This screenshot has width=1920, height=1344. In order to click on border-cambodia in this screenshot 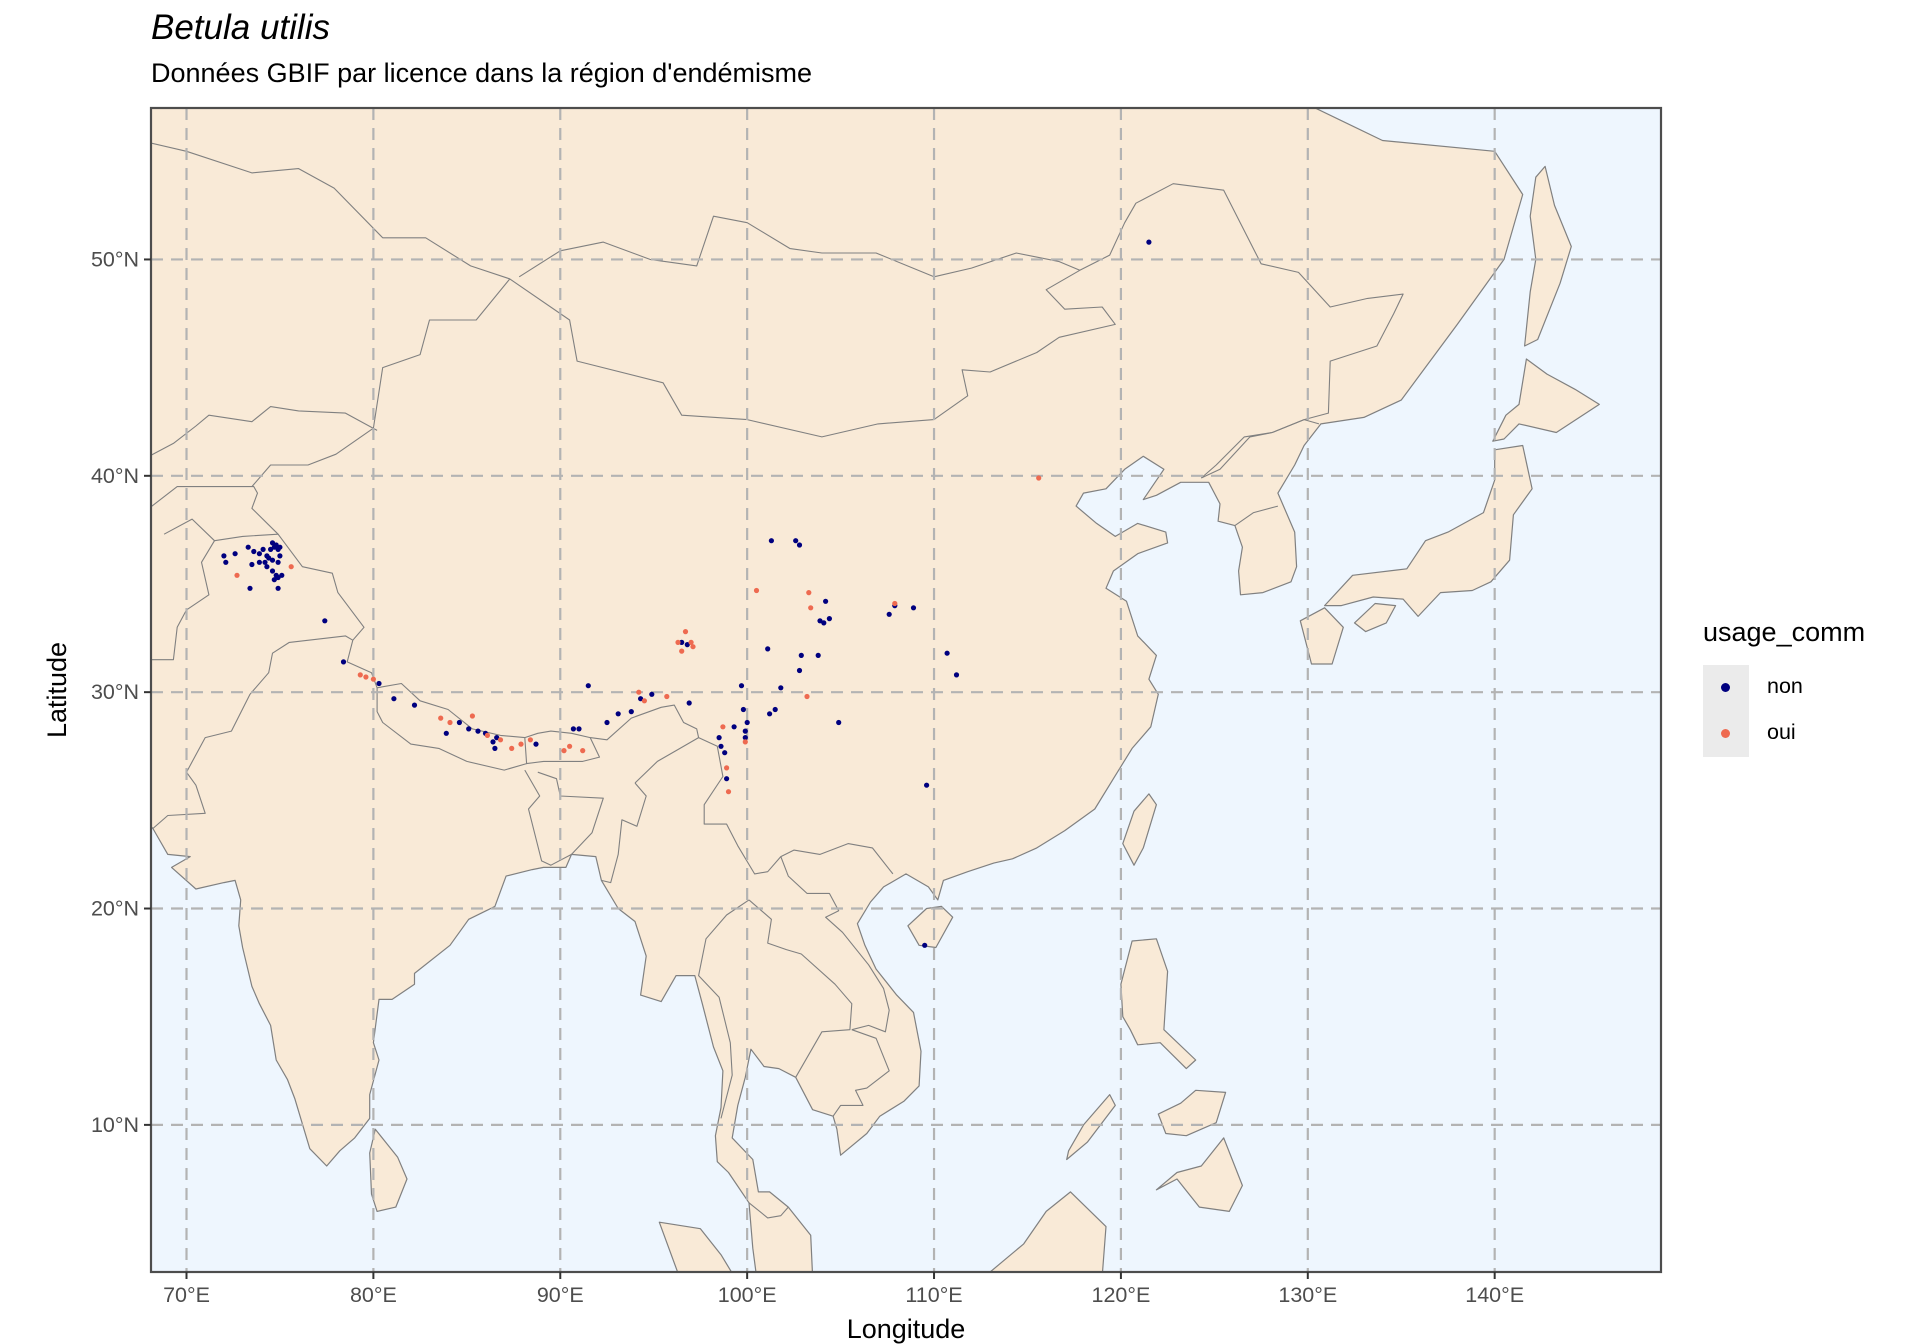, I will do `click(861, 1073)`.